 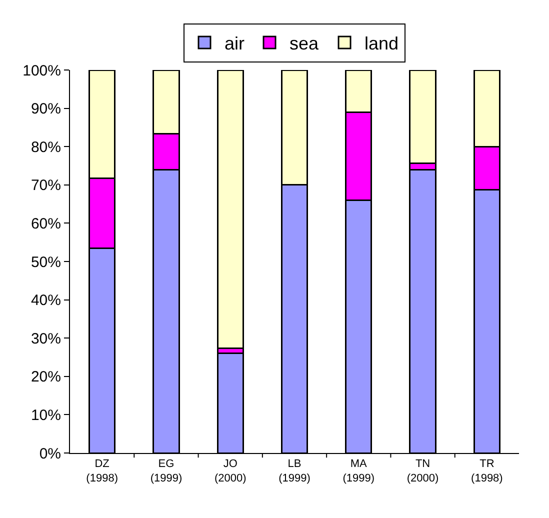 I want to click on x-tick-label: JO (2000), so click(x=230, y=471).